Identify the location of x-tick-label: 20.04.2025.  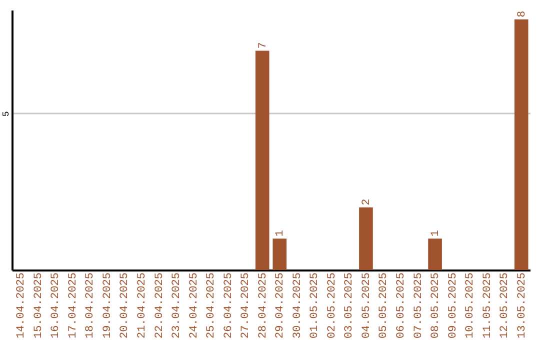
(125, 305).